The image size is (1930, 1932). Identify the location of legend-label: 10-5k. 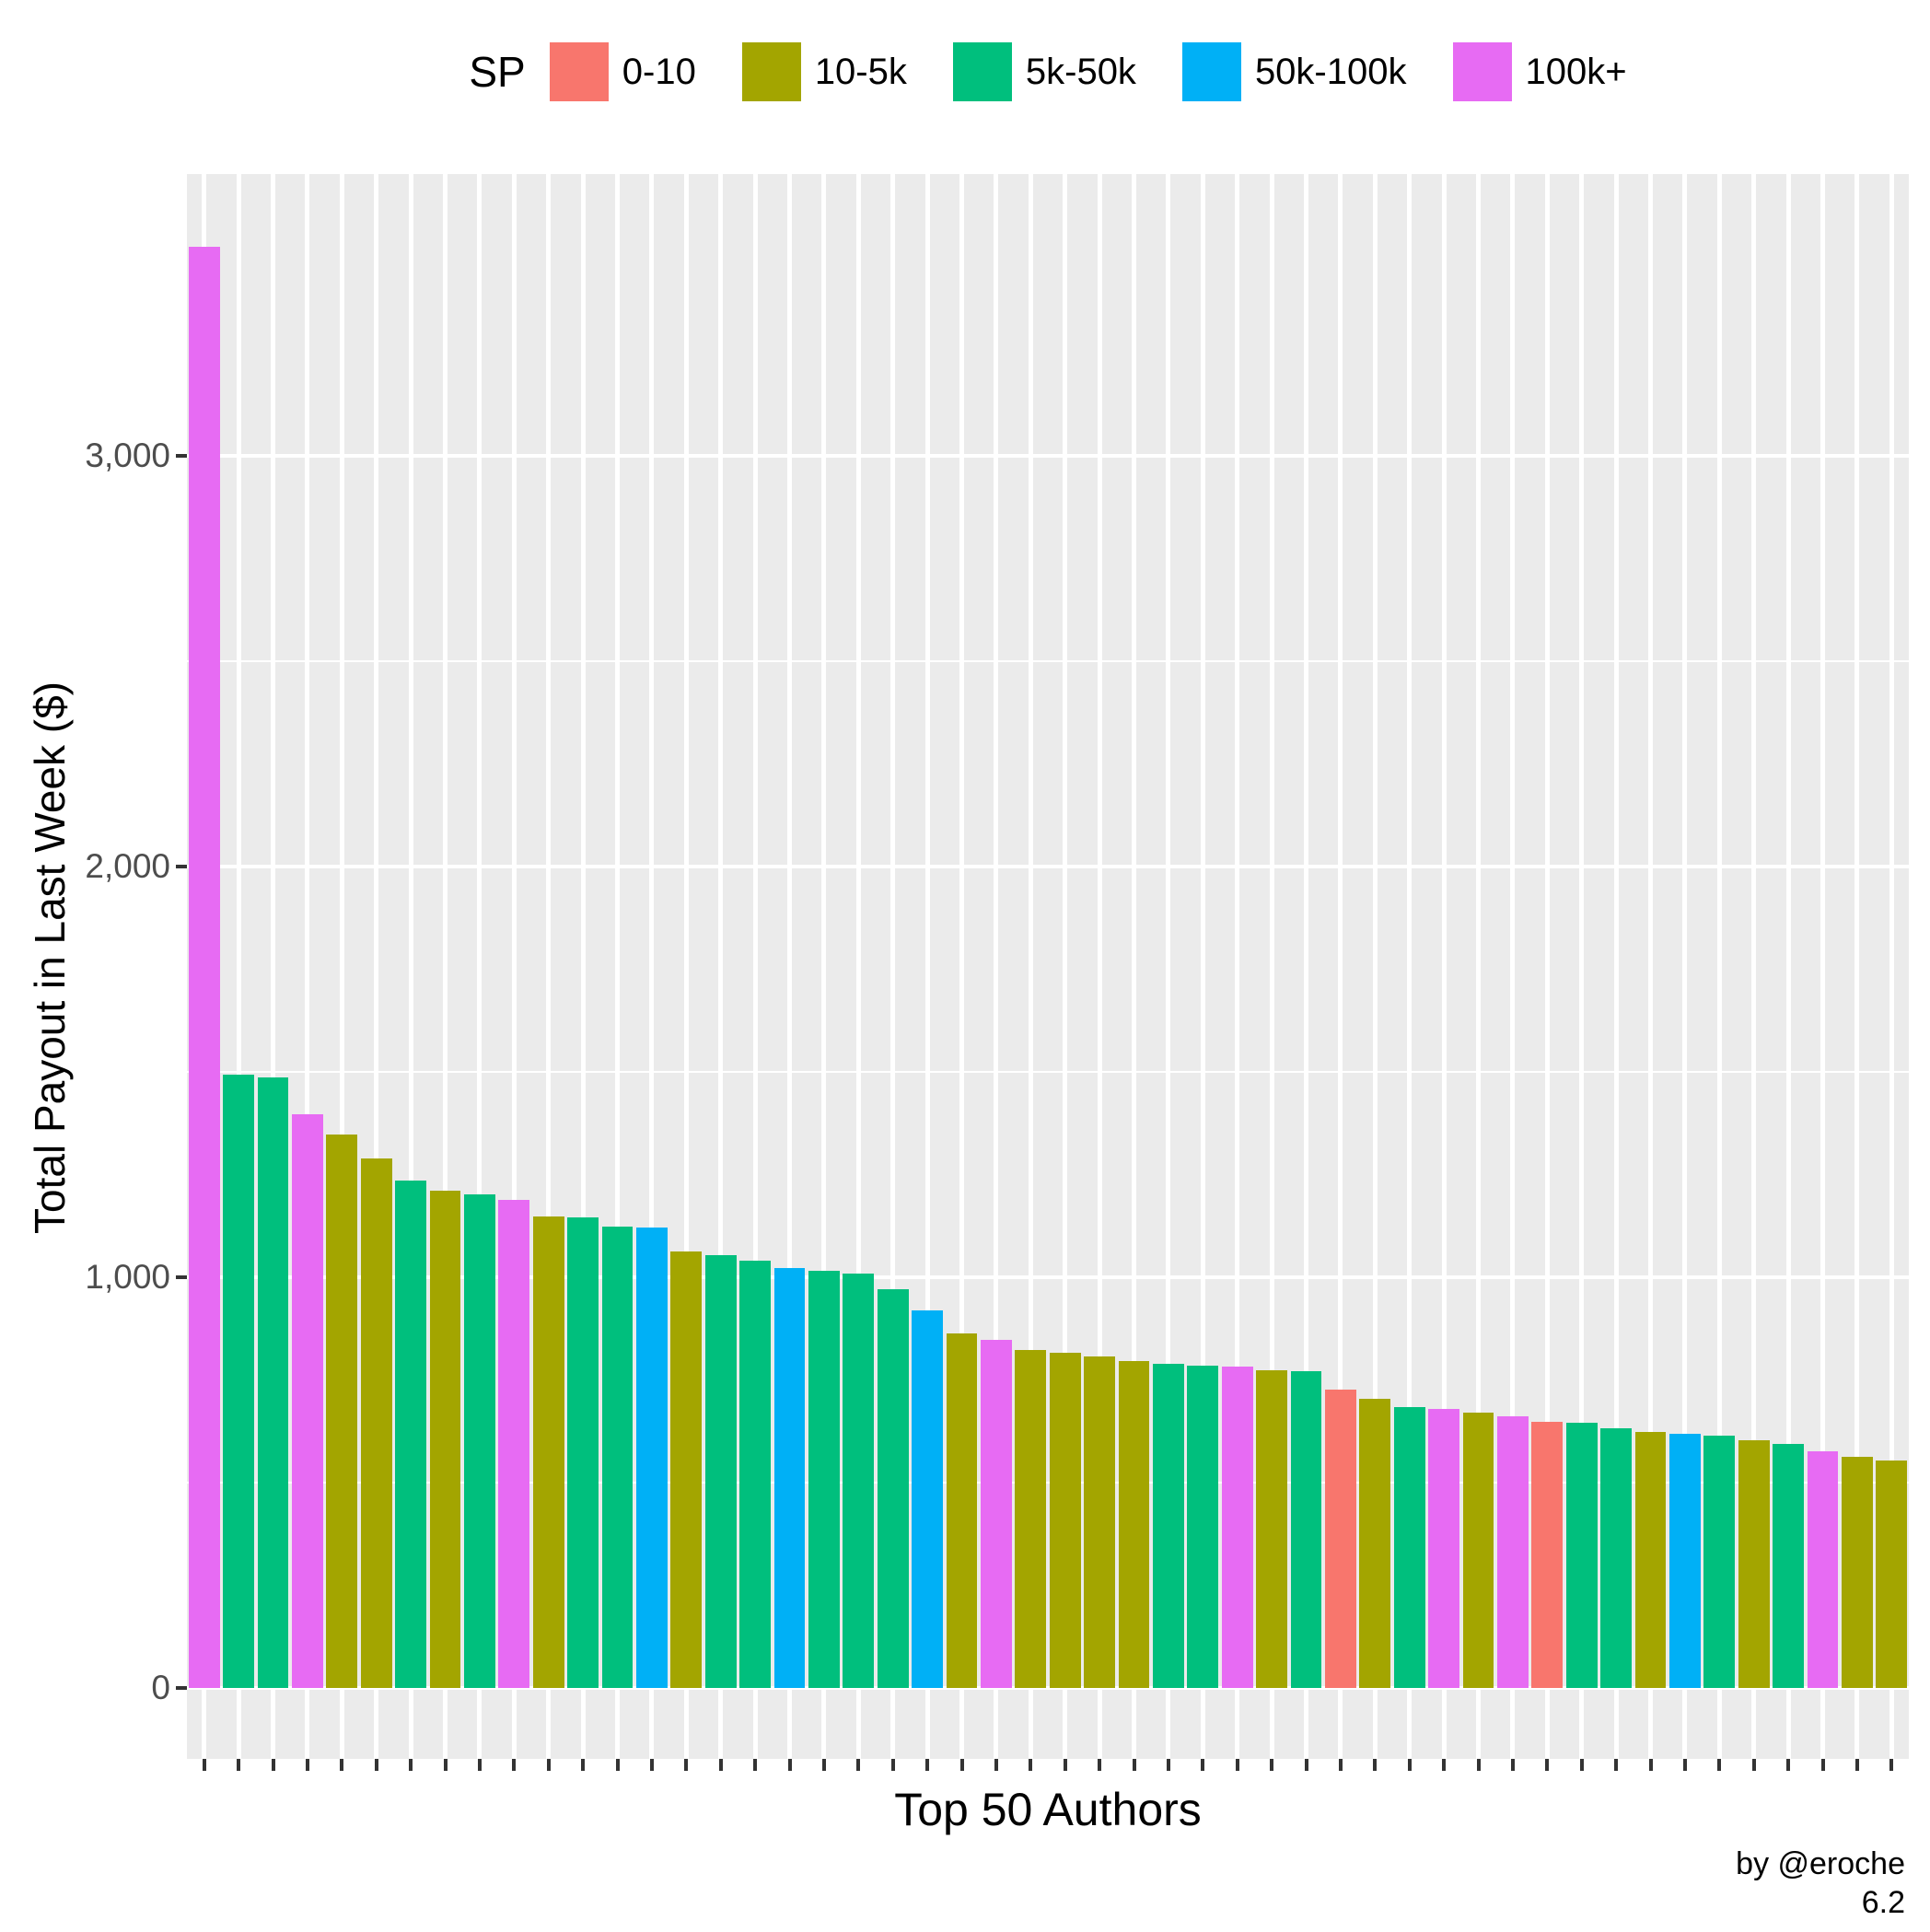
(860, 71).